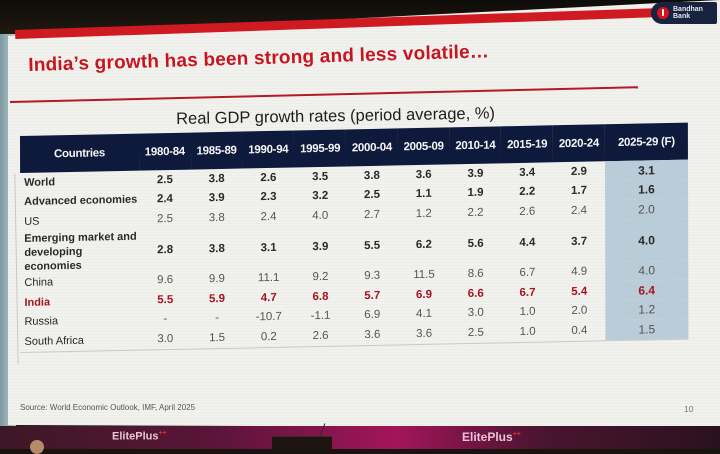 This screenshot has height=454, width=720. What do you see at coordinates (320, 176) in the screenshot?
I see `table-cell: 3.5` at bounding box center [320, 176].